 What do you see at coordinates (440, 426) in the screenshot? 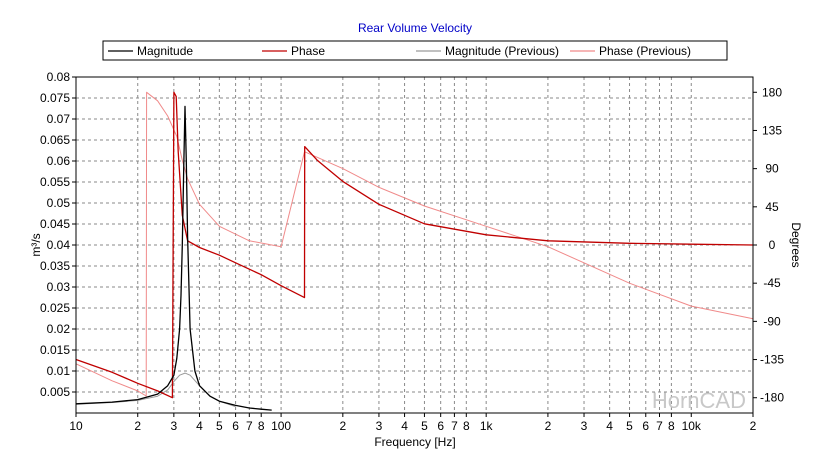
I see `x-tick-label-13: 6` at bounding box center [440, 426].